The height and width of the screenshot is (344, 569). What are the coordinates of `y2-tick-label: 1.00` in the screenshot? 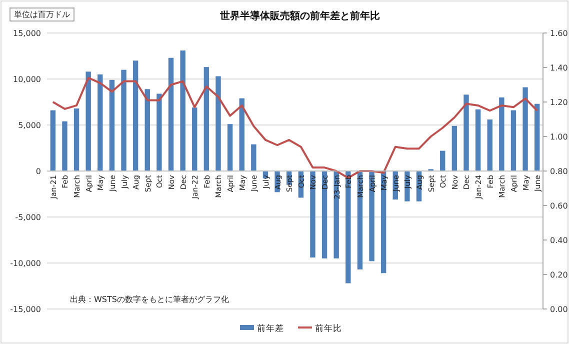 It's located at (559, 137).